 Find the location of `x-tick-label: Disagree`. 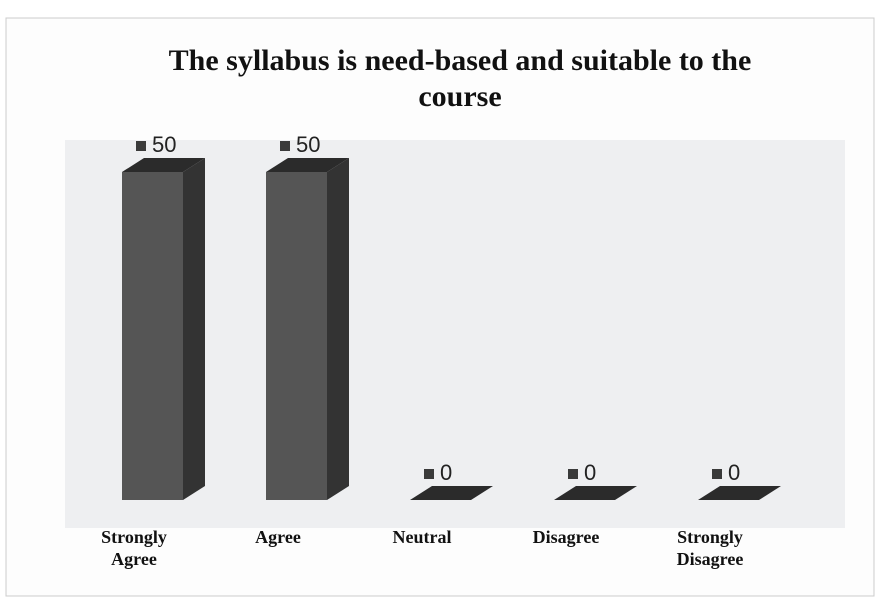

x-tick-label: Disagree is located at coordinates (566, 537).